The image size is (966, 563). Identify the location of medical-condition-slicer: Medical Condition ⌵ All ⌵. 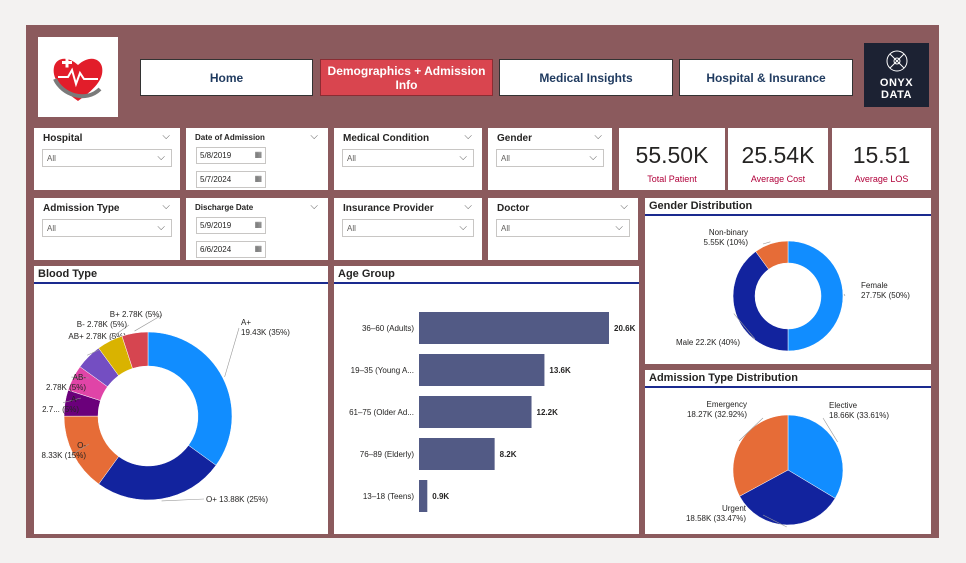
(408, 159).